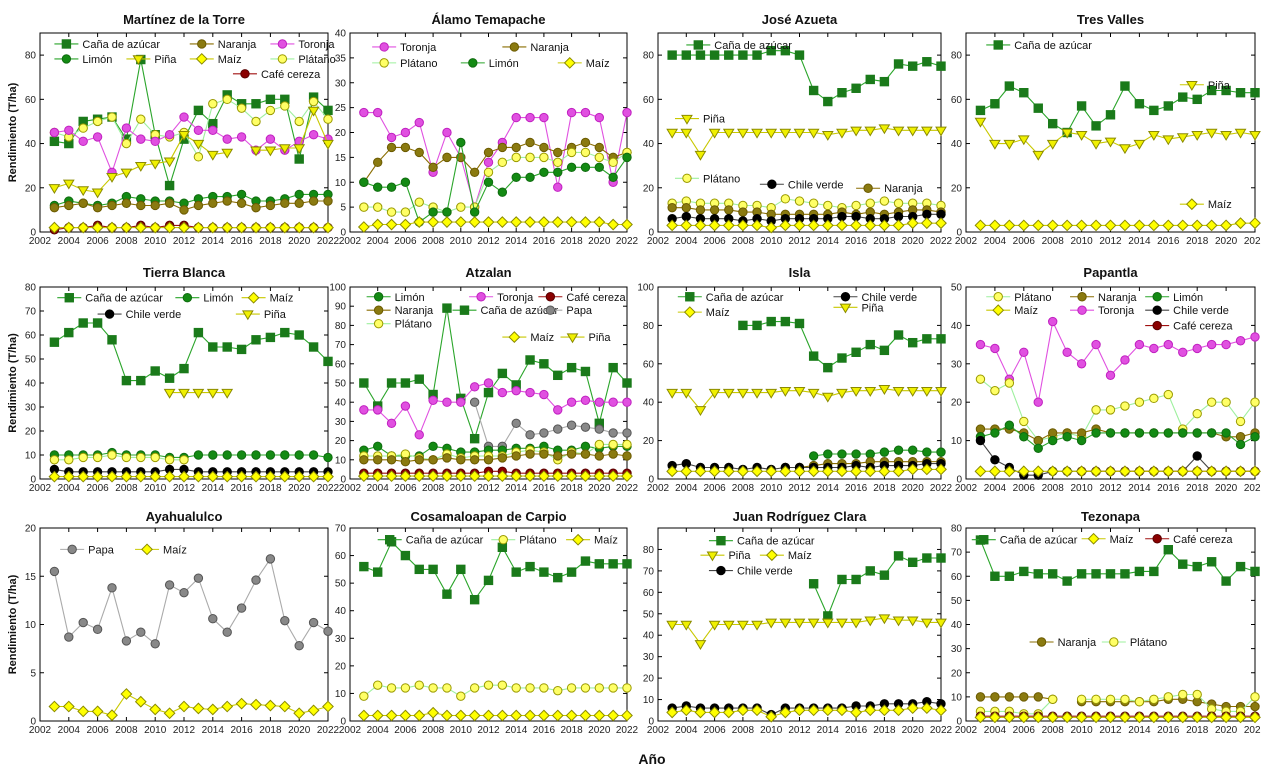 This screenshot has width=1261, height=768. Describe the element at coordinates (270, 488) in the screenshot. I see `x-tick-label: 2018` at that location.